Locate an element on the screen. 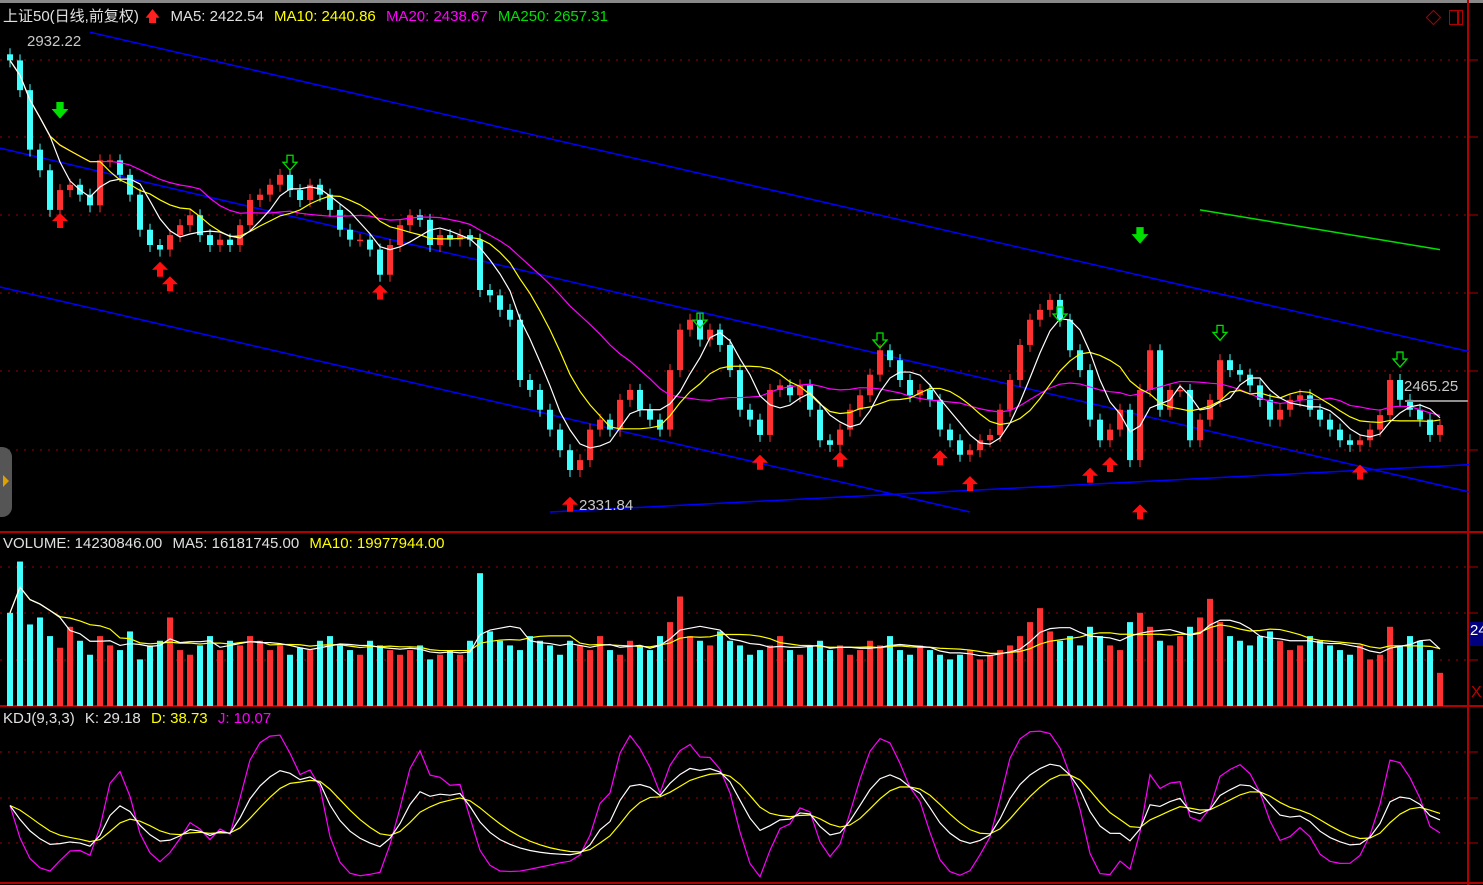 This screenshot has width=1483, height=885. recent-high-label: 2465.25 is located at coordinates (1431, 386).